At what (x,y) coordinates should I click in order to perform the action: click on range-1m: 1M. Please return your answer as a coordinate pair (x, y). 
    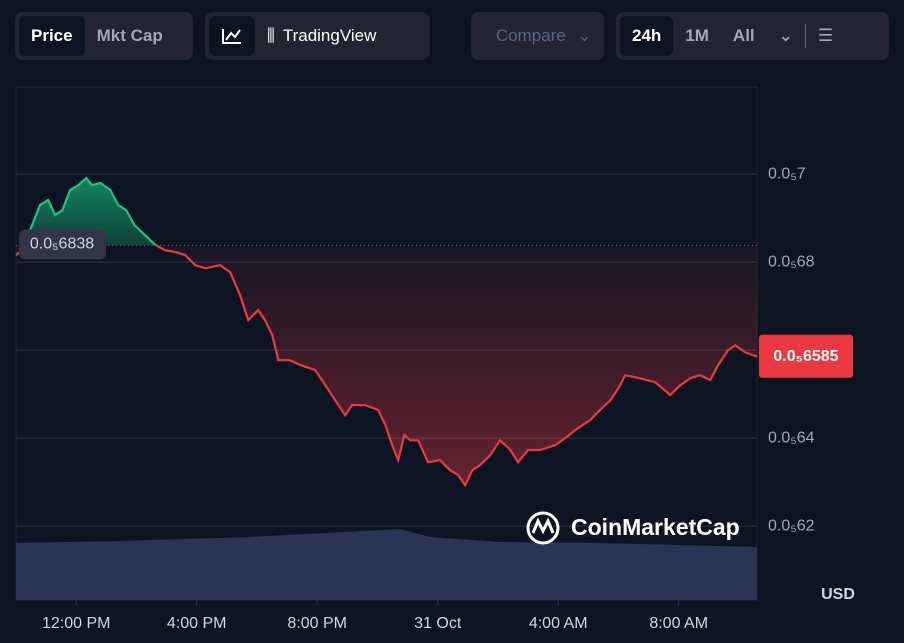
    Looking at the image, I should click on (697, 35).